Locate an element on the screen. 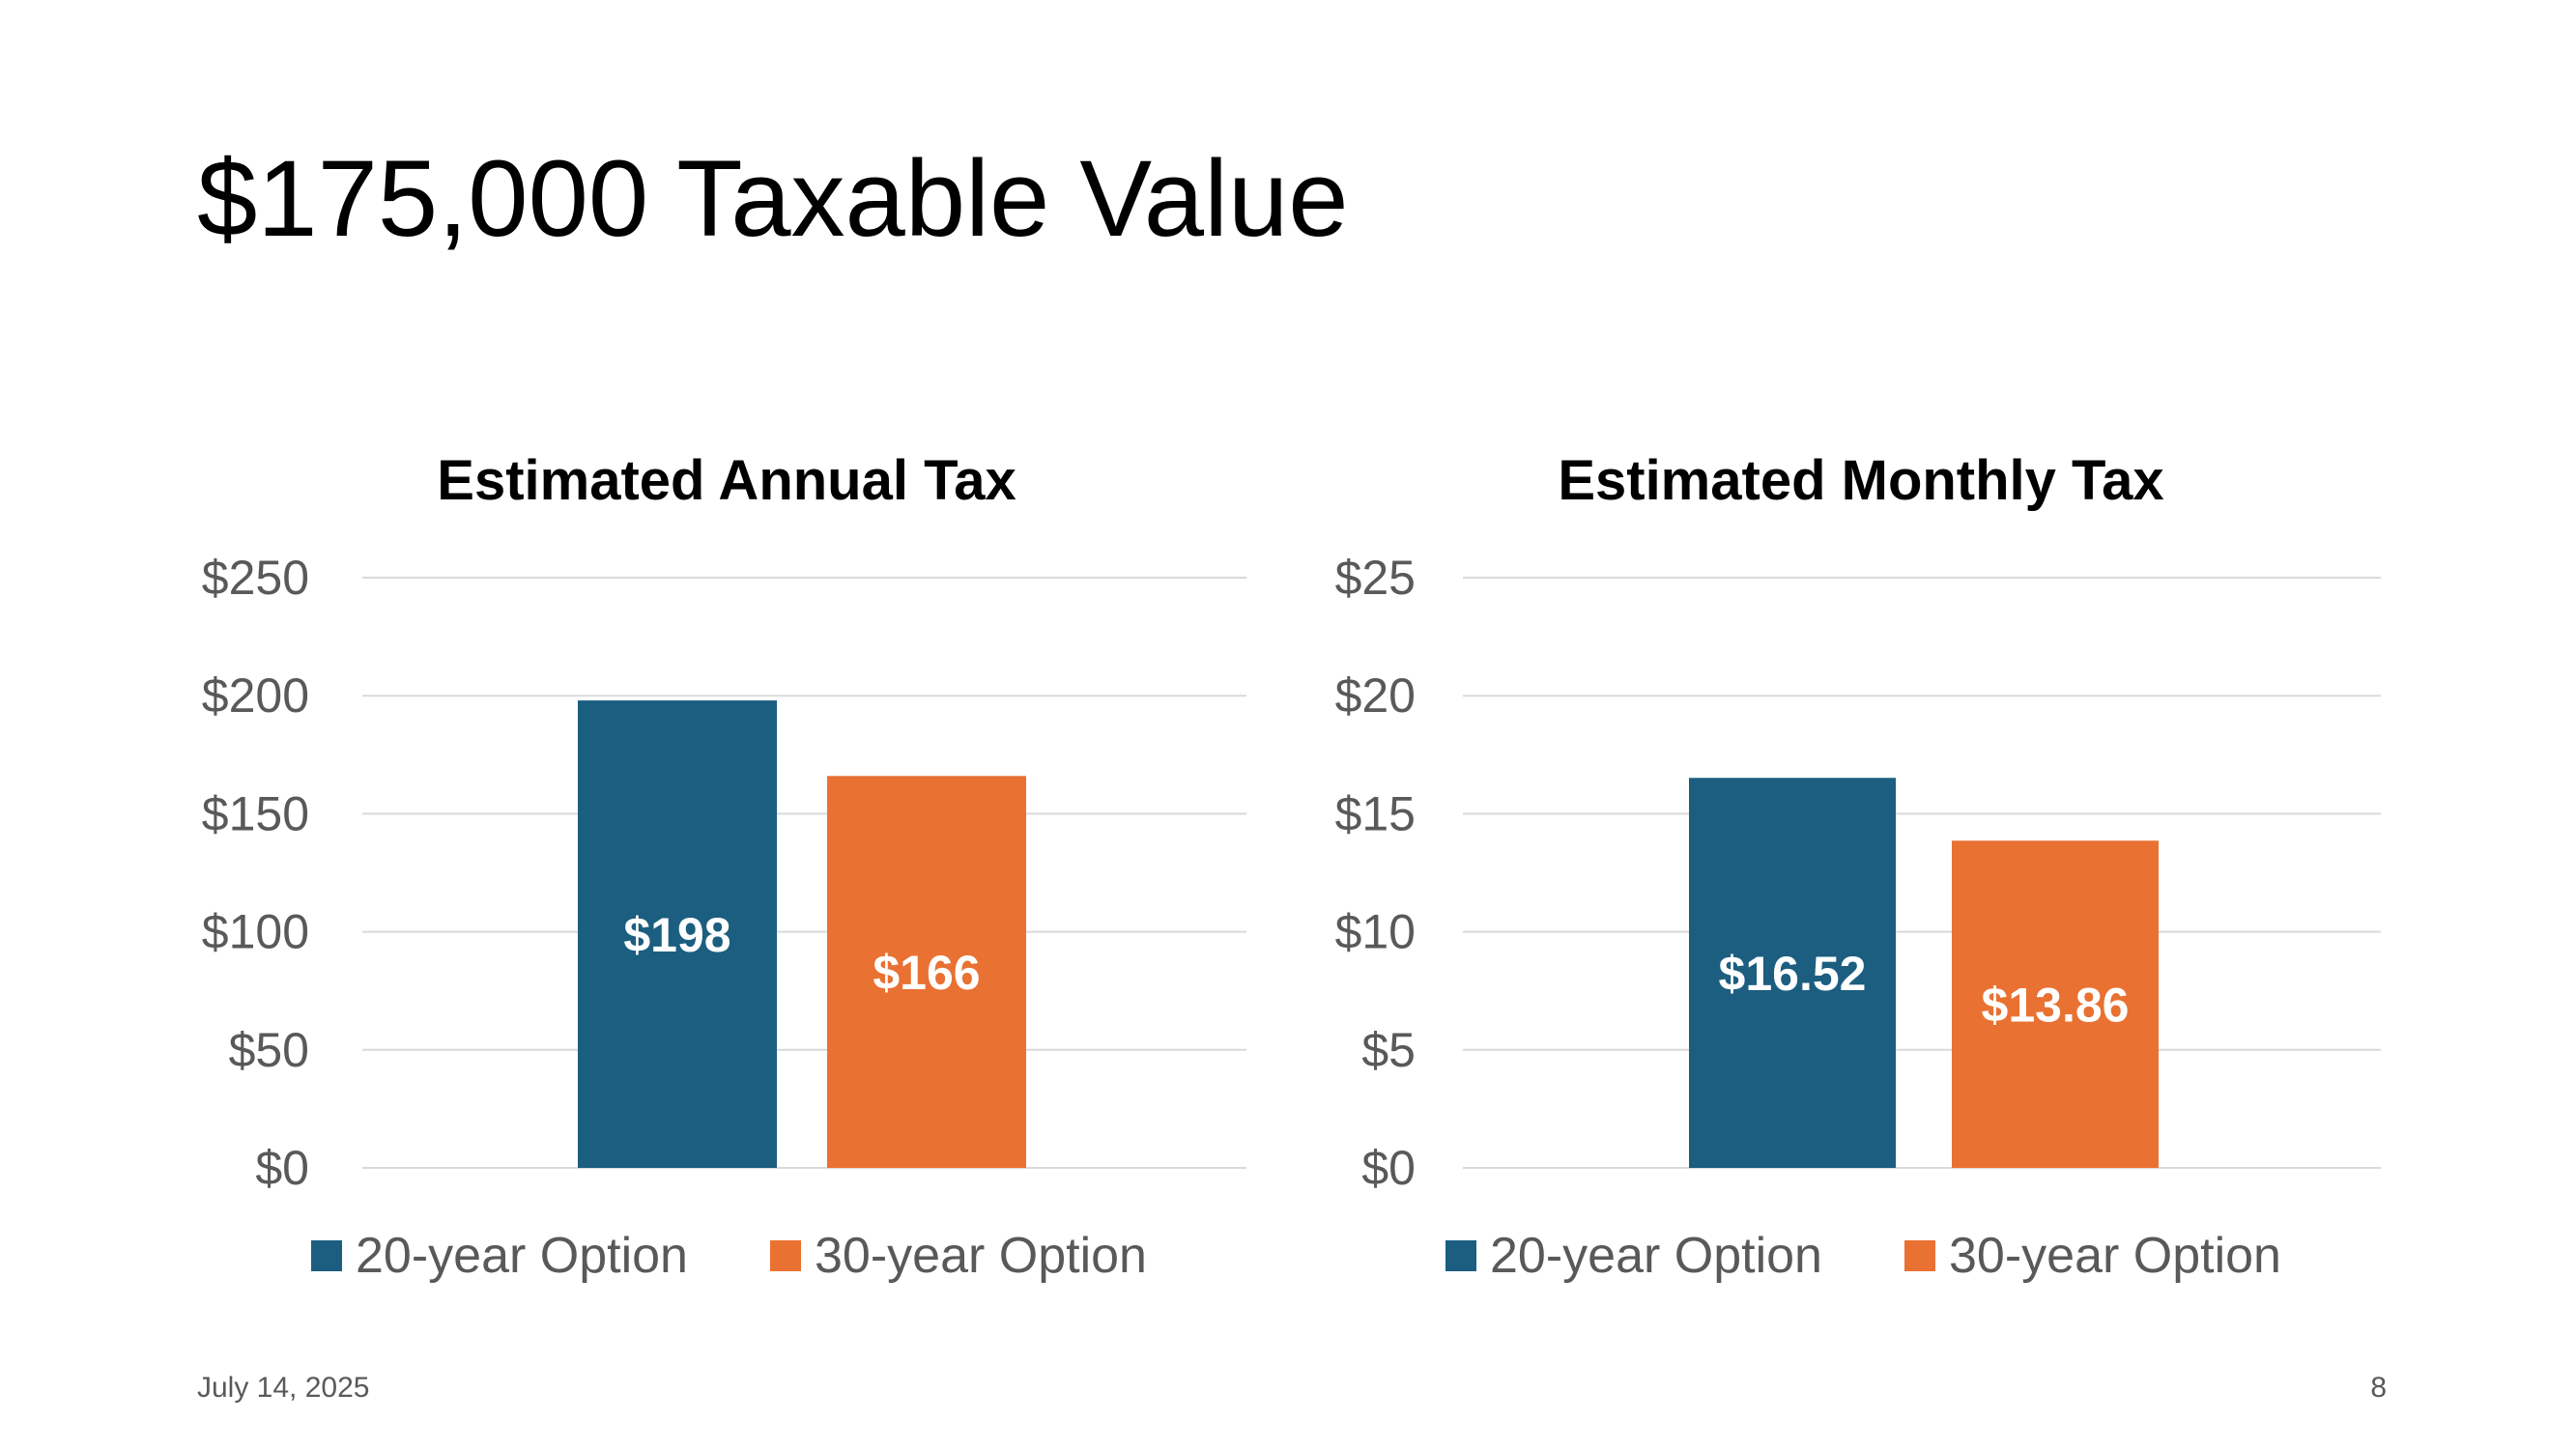  monthly-data-label-30yr: $13.86 is located at coordinates (2056, 1006).